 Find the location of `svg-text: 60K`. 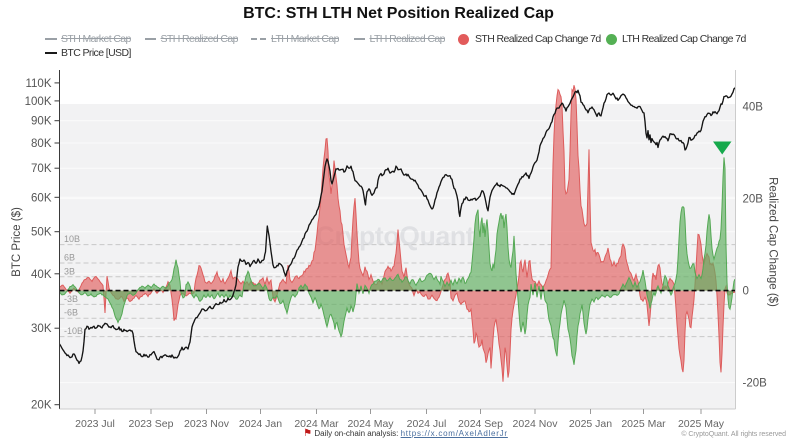

svg-text: 60K is located at coordinates (41, 198).